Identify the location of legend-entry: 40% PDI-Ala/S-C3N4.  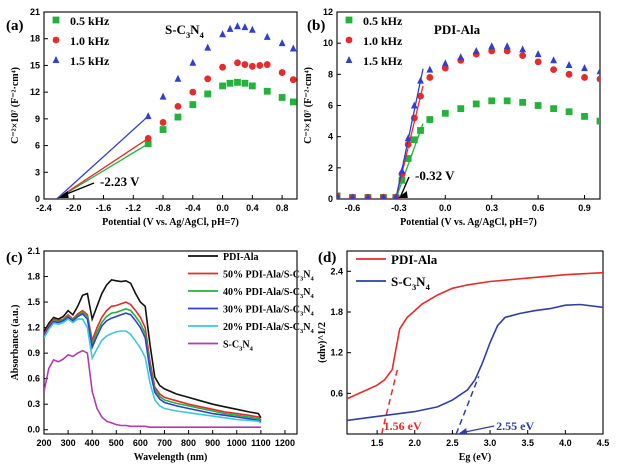
(268, 293).